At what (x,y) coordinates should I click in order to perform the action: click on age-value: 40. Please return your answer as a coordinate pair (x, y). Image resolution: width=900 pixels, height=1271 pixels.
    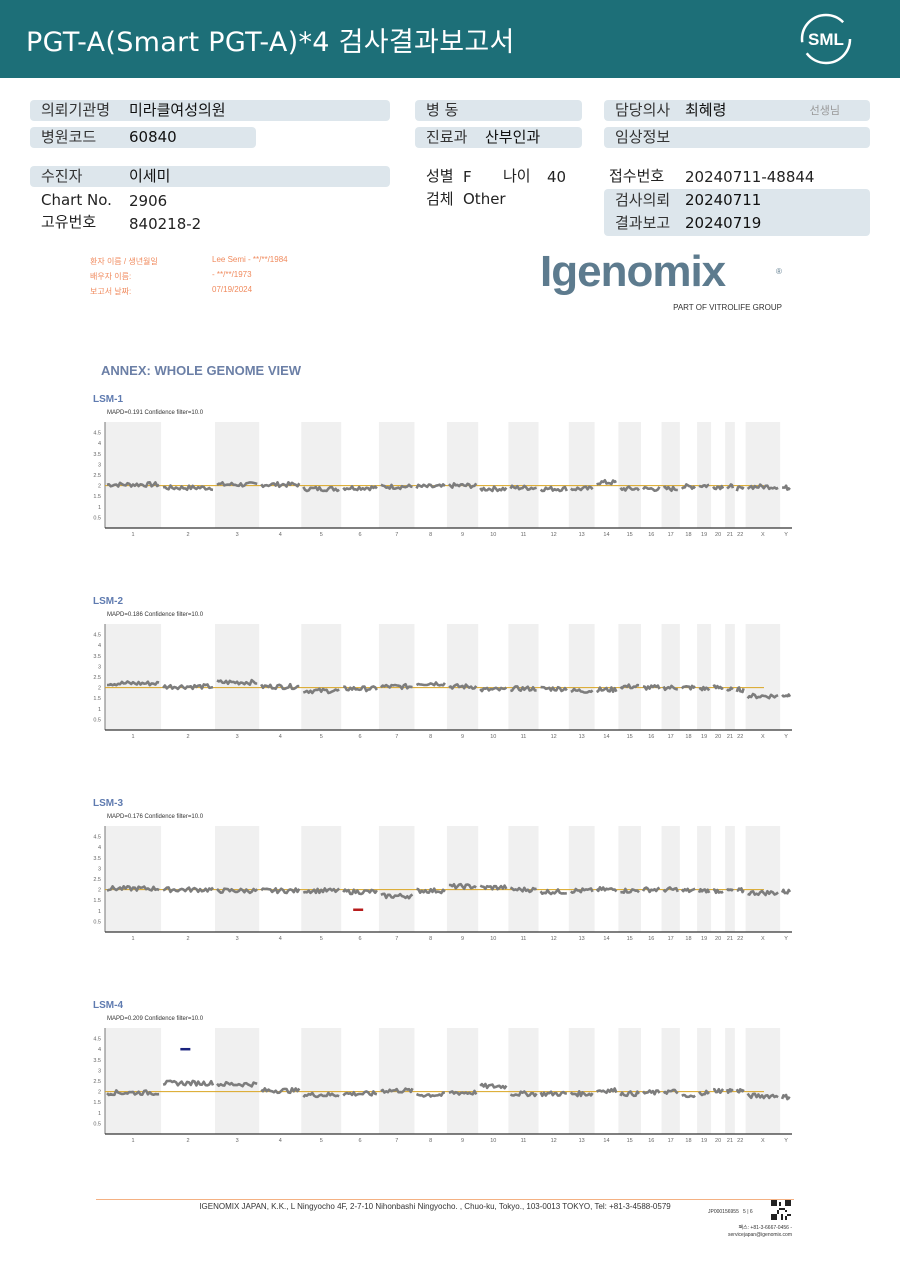
    Looking at the image, I should click on (557, 177).